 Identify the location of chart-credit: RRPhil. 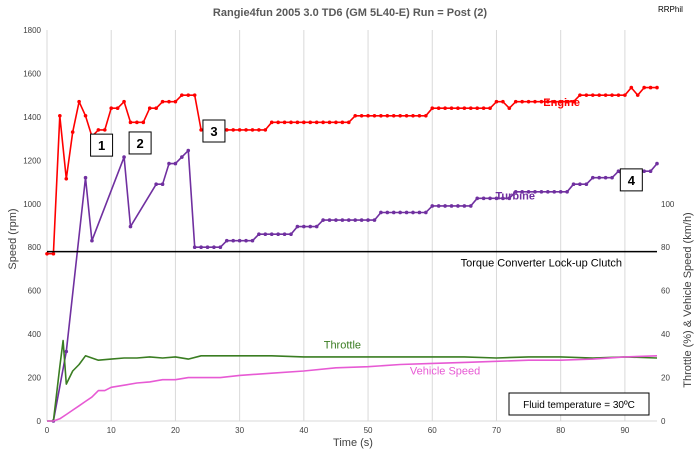
(670, 9).